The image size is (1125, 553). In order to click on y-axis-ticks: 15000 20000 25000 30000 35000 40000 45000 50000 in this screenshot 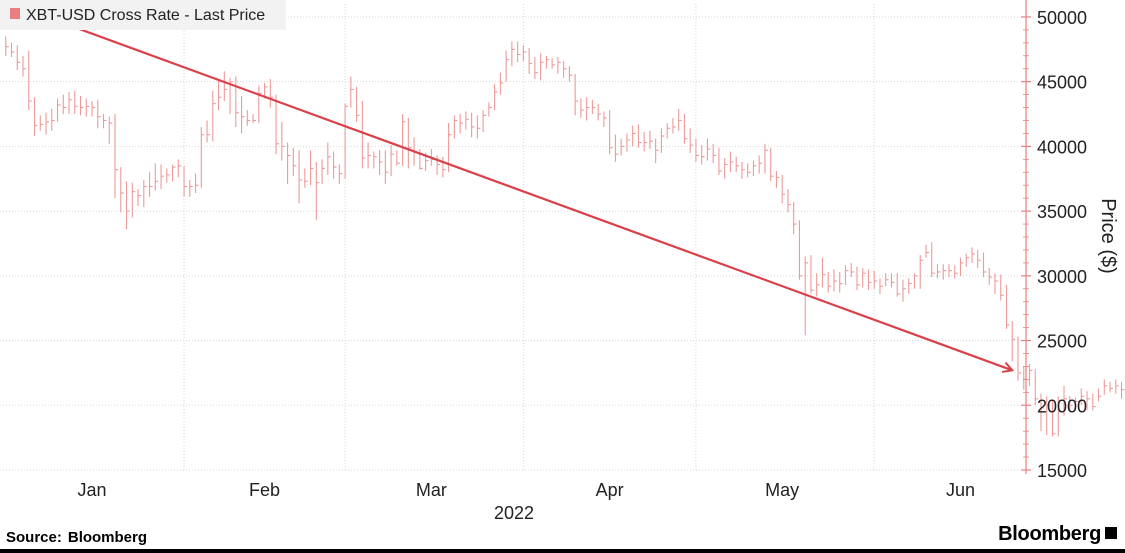, I will do `click(1054, 244)`.